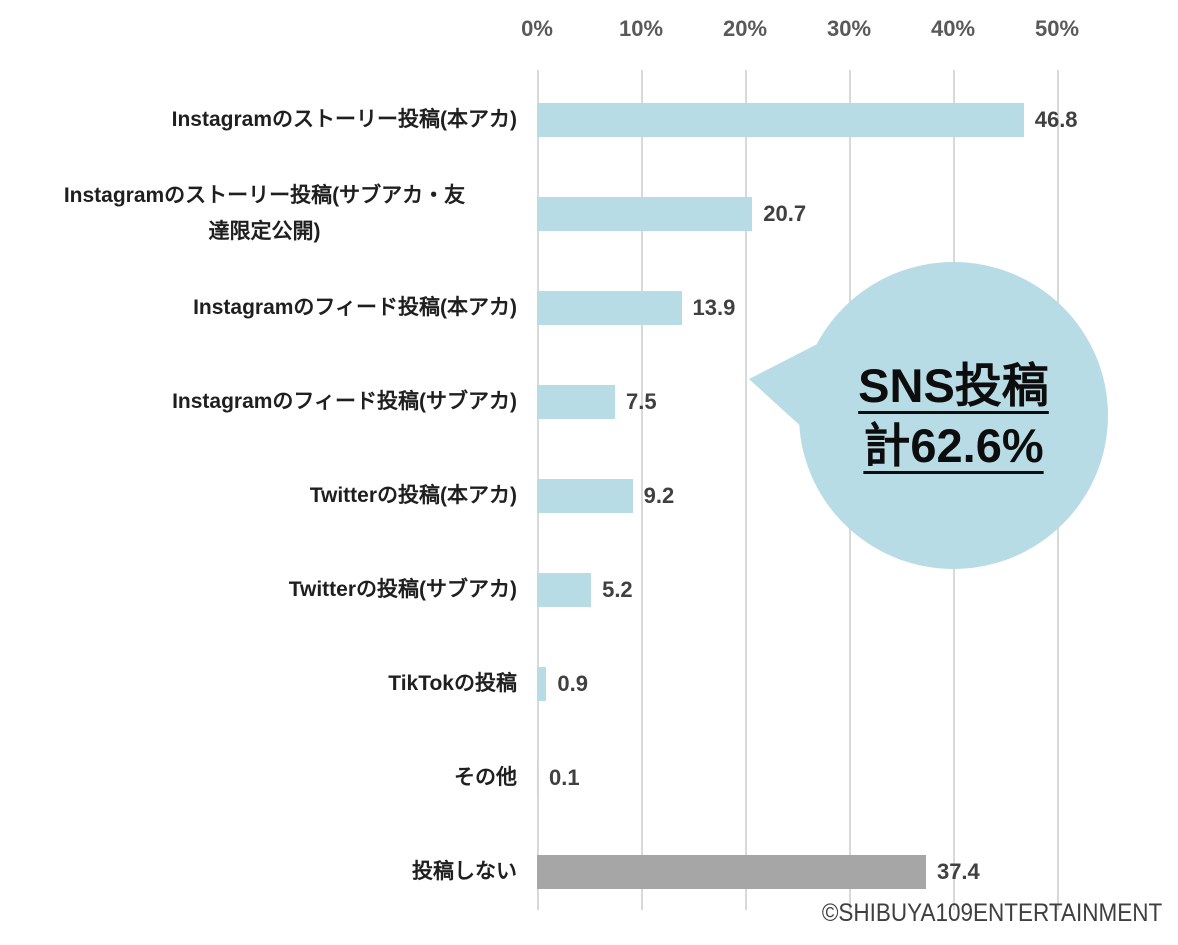  What do you see at coordinates (464, 871) in the screenshot?
I see `category-label: 投稿しない` at bounding box center [464, 871].